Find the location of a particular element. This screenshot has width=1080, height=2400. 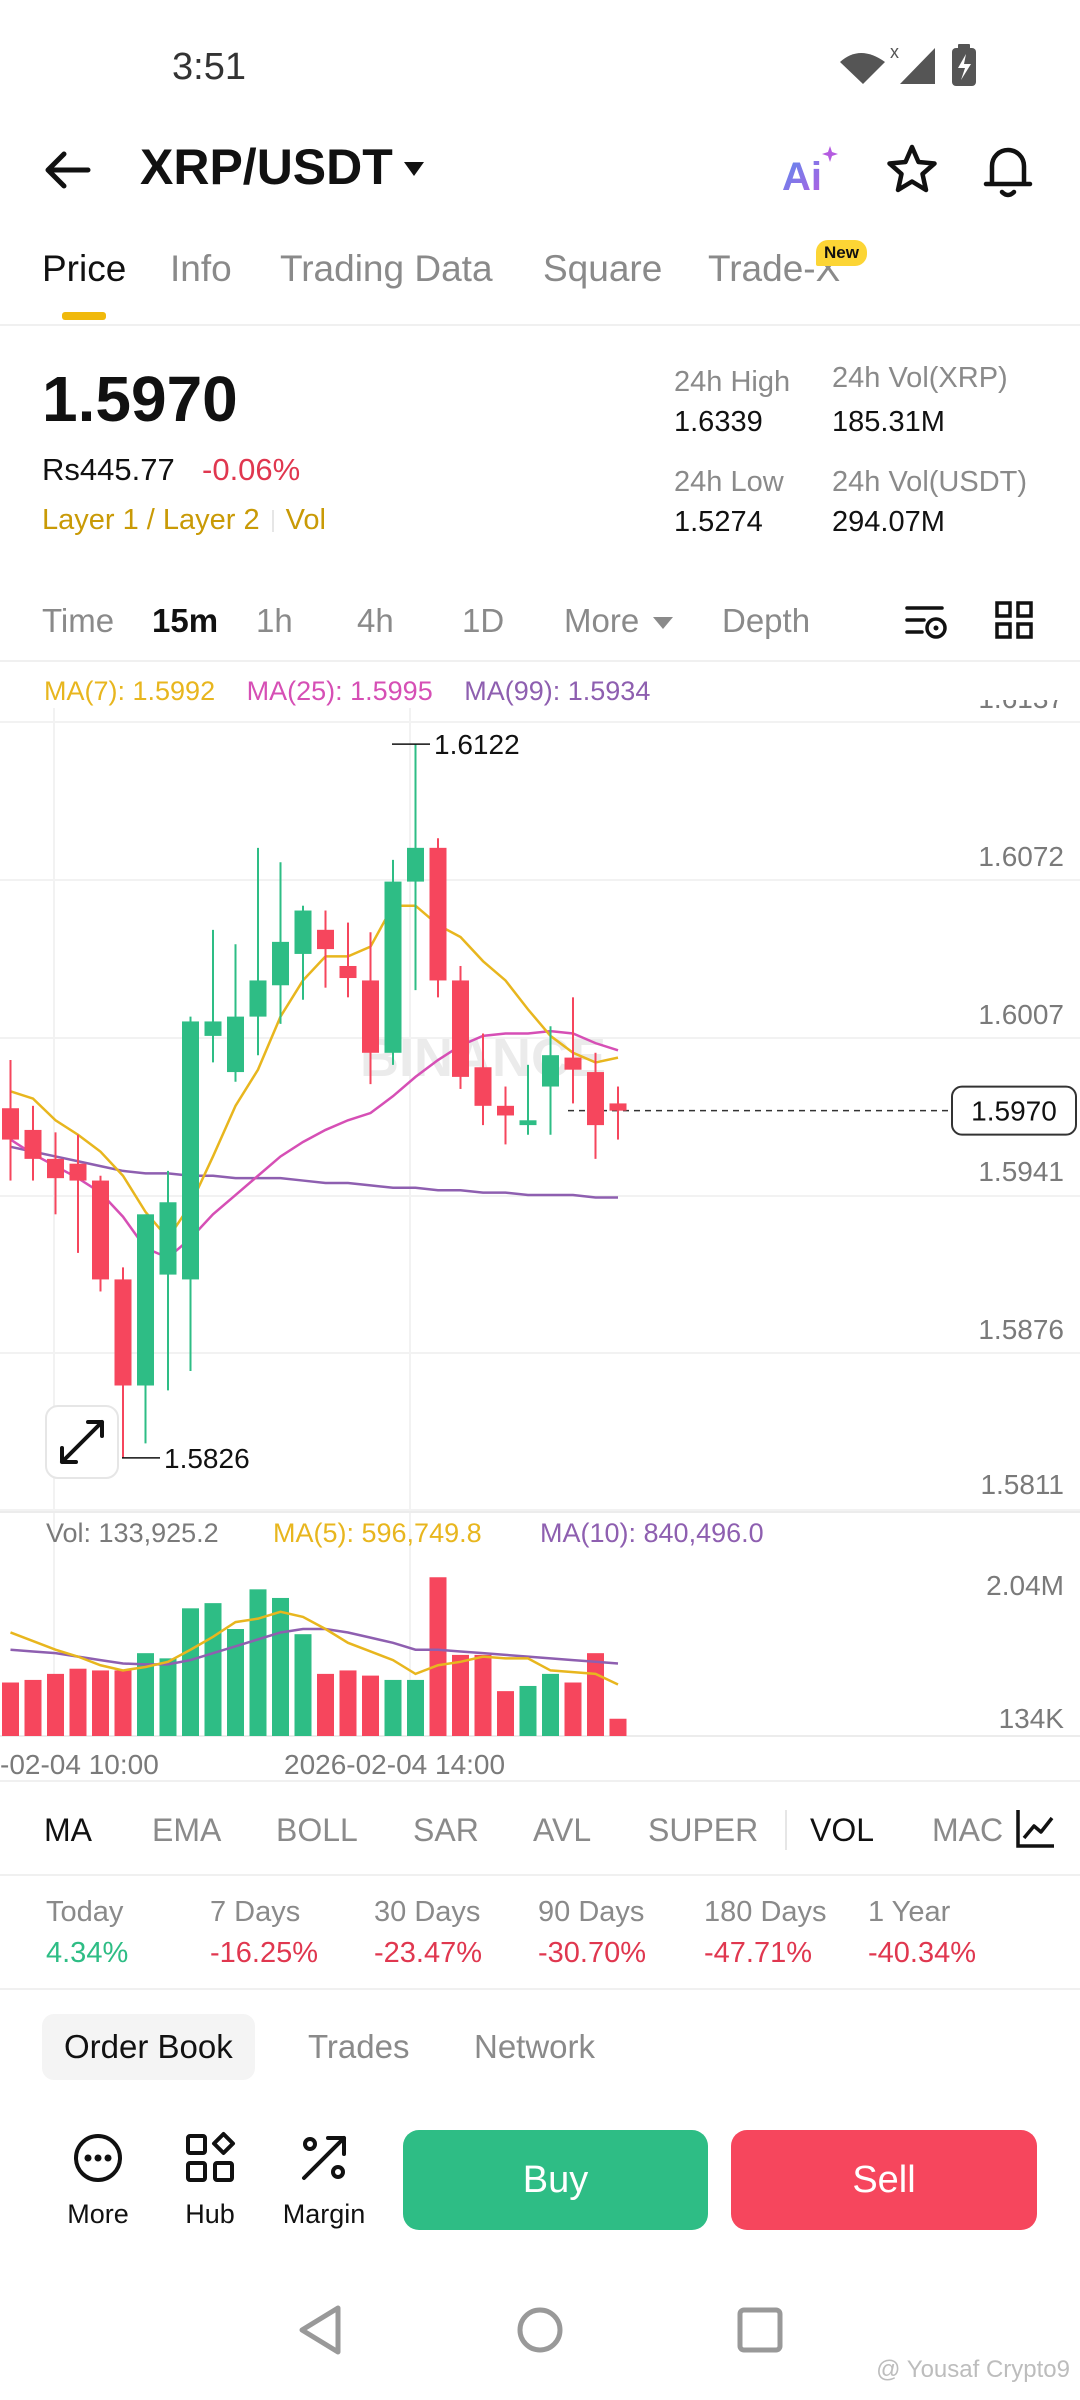

tf-more: More is located at coordinates (602, 620).